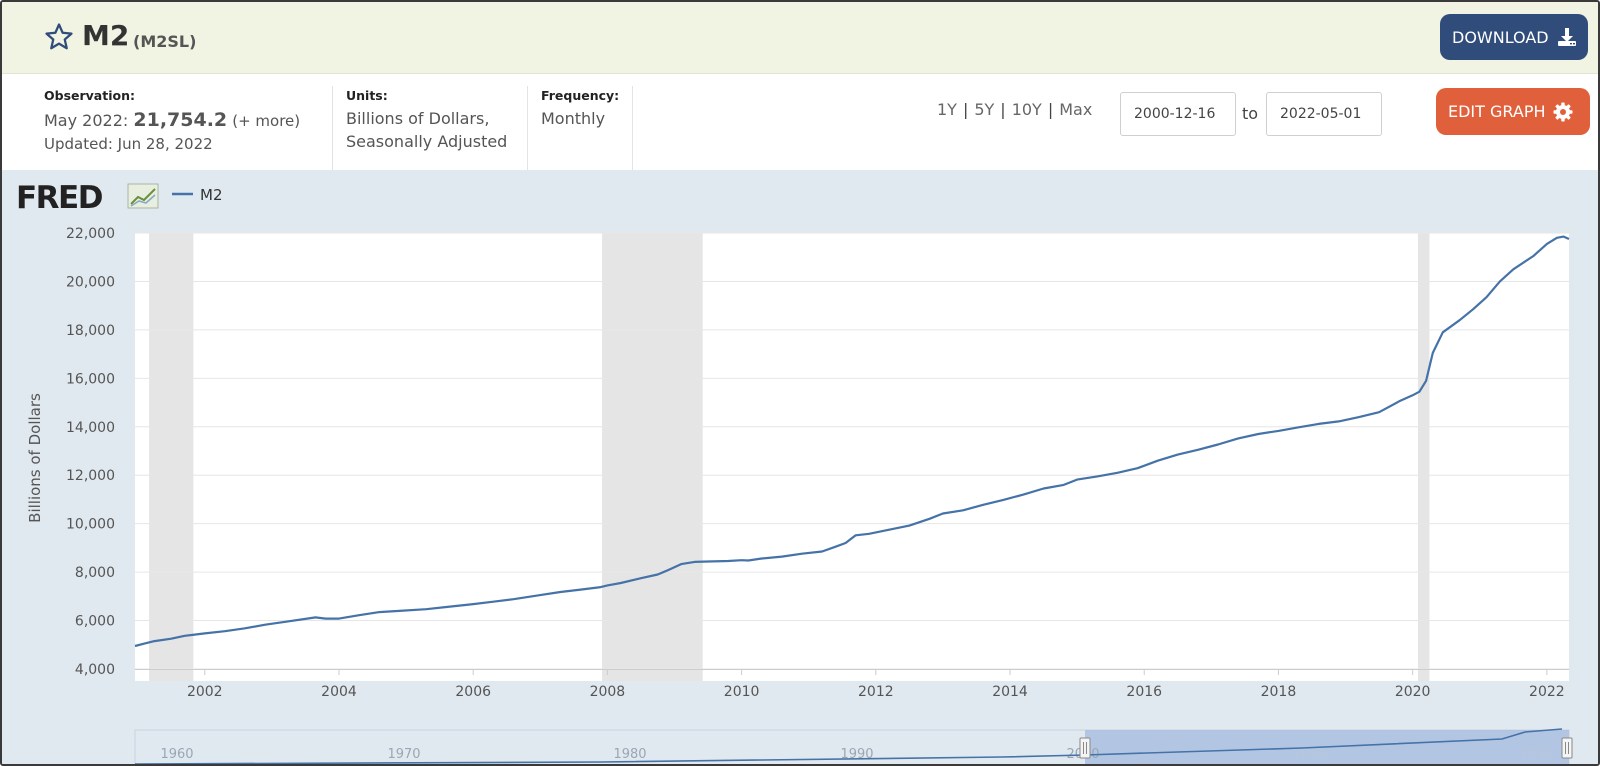 This screenshot has width=1600, height=766. Describe the element at coordinates (59, 37) in the screenshot. I see `favorite-star-icon` at that location.